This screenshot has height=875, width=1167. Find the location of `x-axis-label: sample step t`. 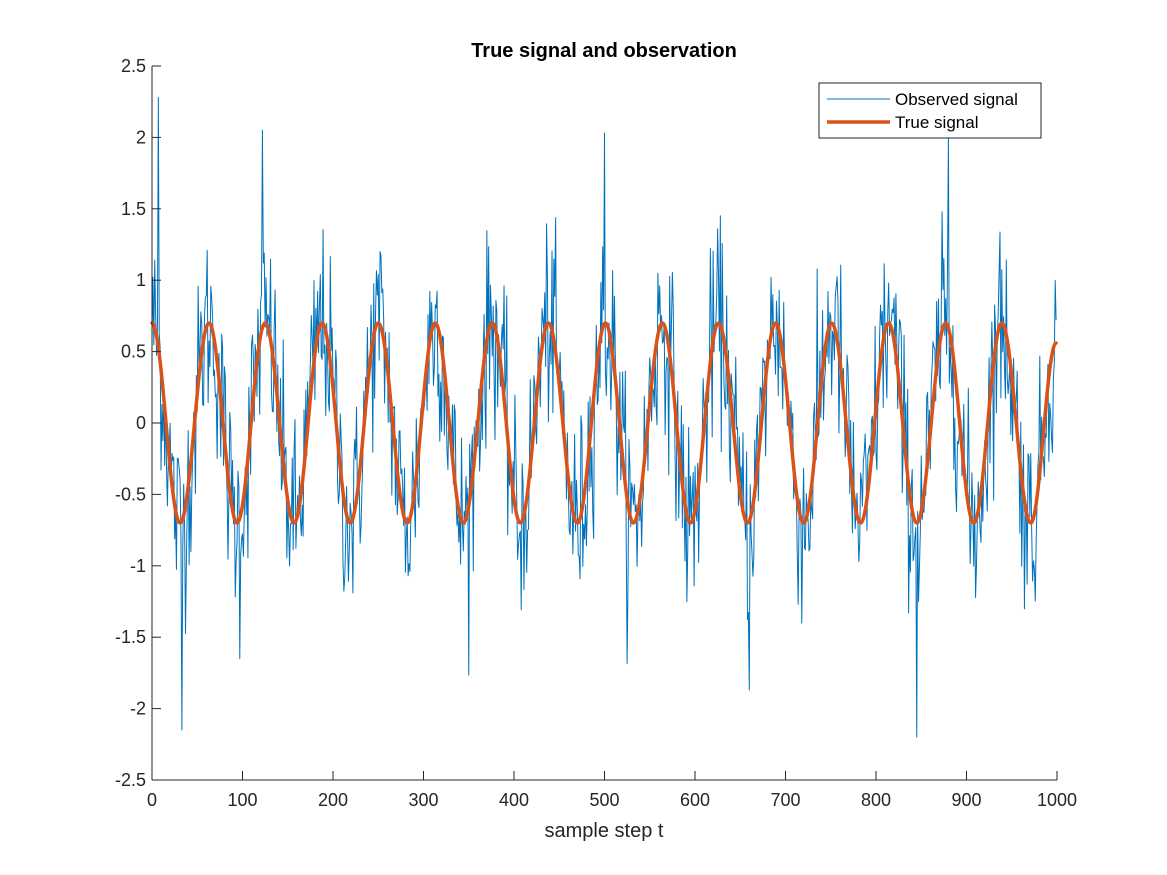

x-axis-label: sample step t is located at coordinates (604, 831).